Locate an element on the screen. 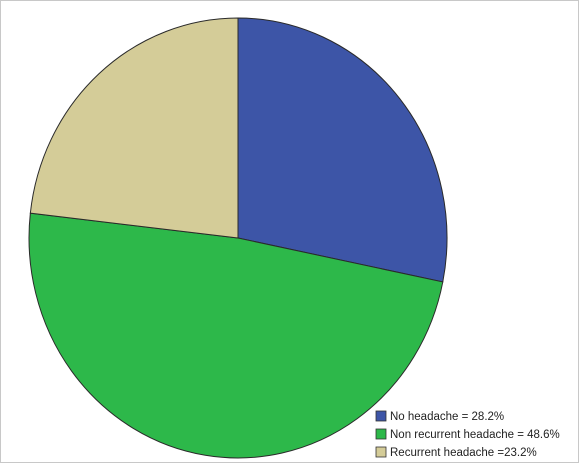 The height and width of the screenshot is (464, 579). legend-swatch-no-headache is located at coordinates (381, 416).